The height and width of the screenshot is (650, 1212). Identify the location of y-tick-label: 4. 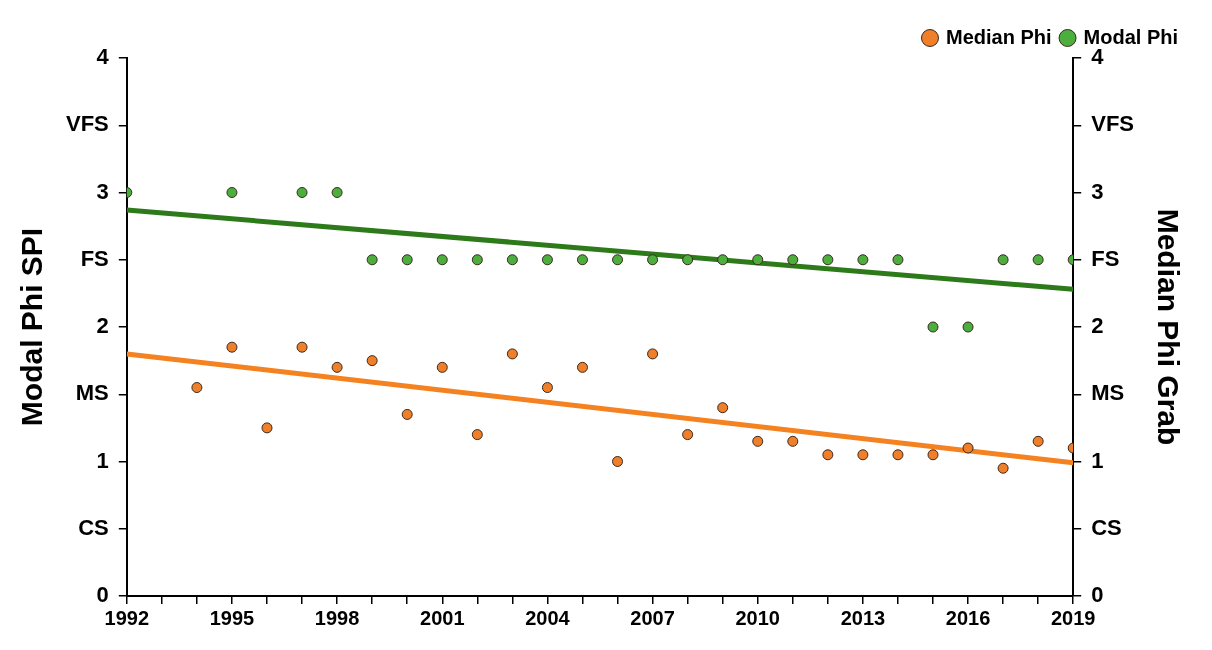
(103, 57).